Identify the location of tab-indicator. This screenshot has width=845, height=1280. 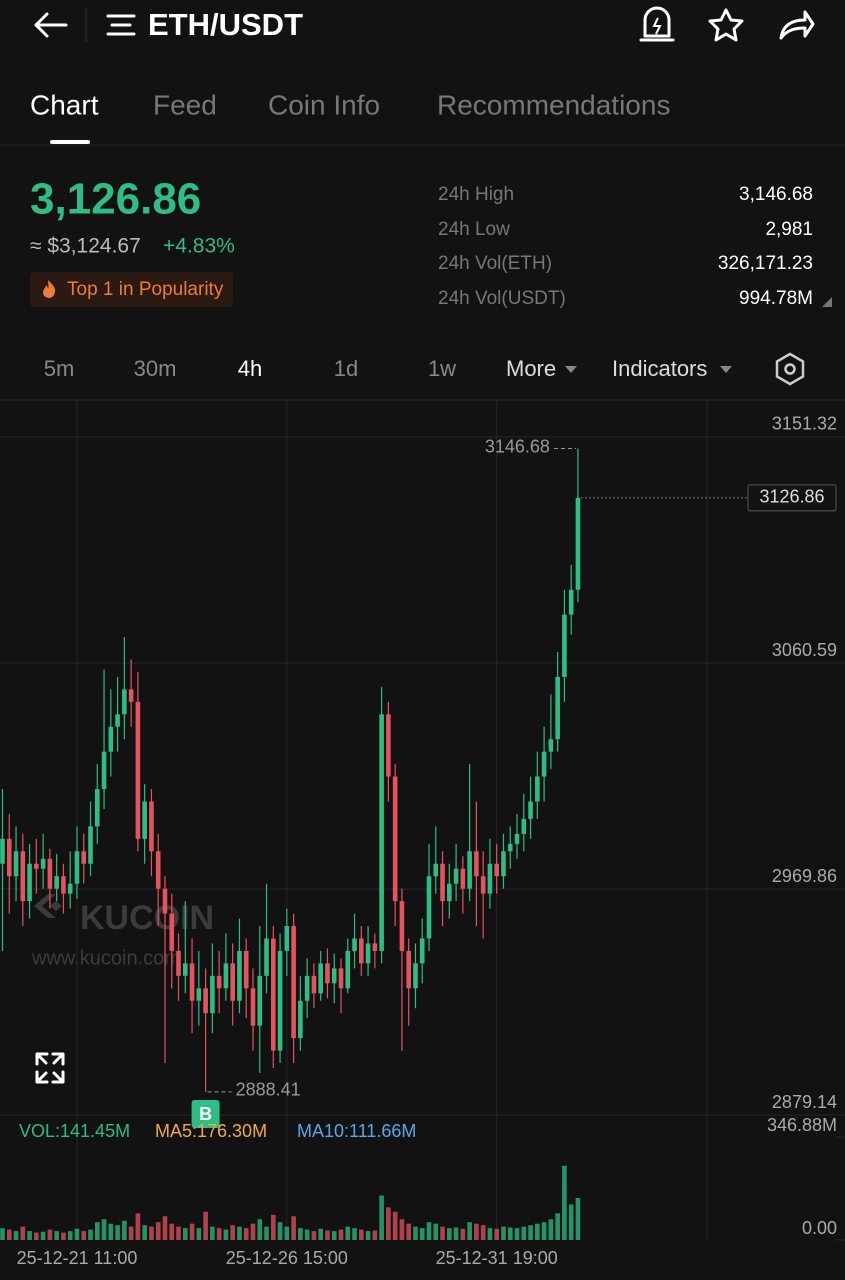
(70, 142).